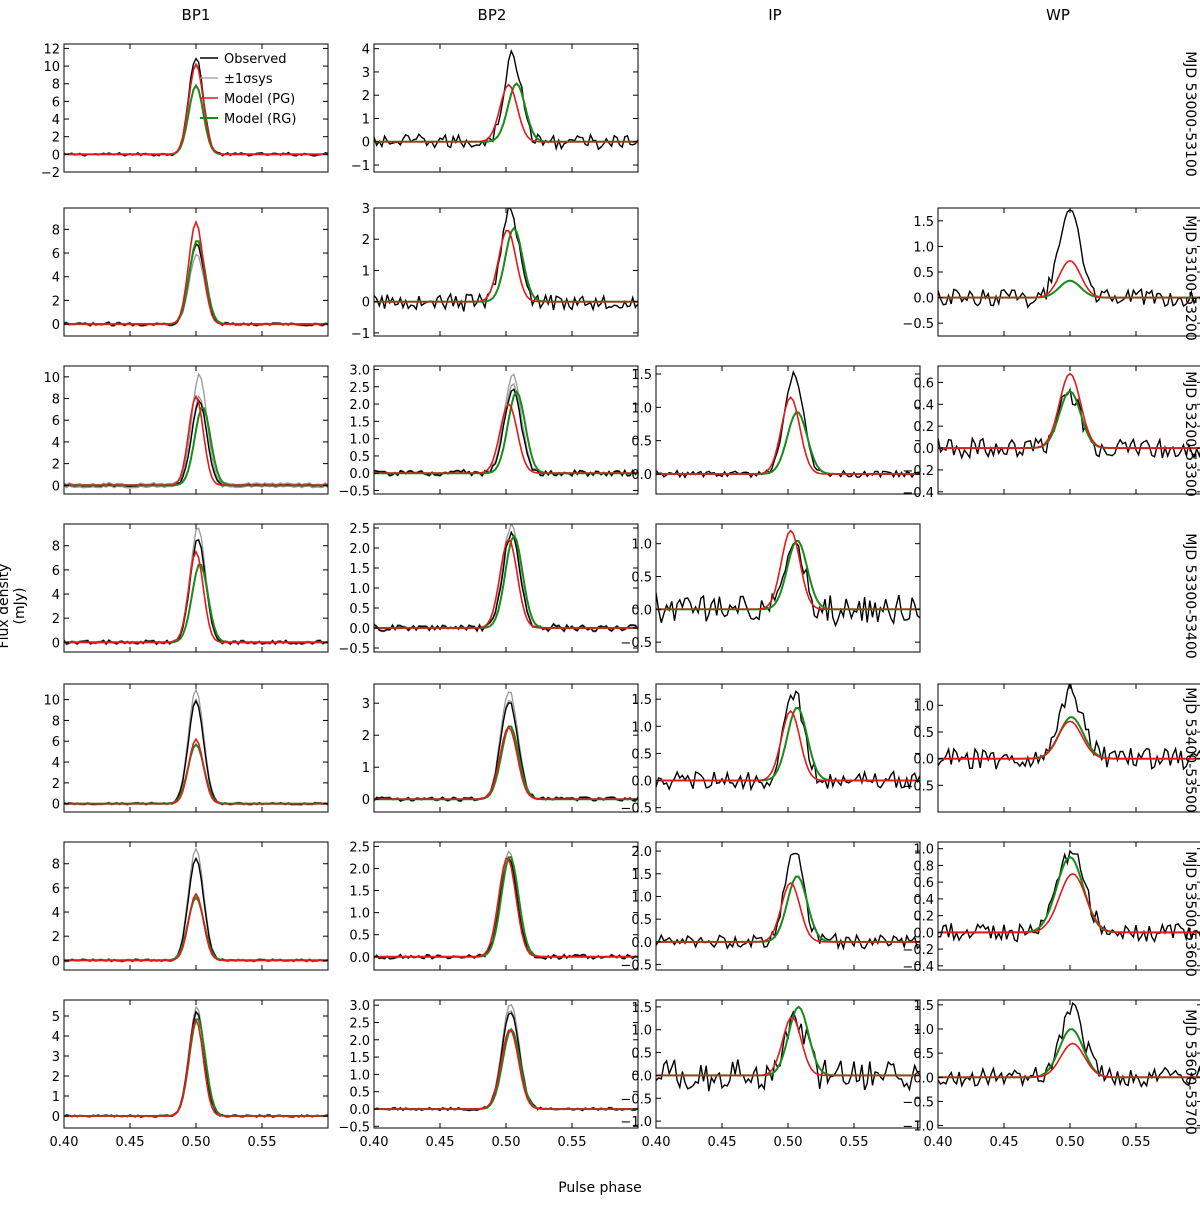 This screenshot has width=1200, height=1213. I want to click on y-tick-label: 1, so click(366, 119).